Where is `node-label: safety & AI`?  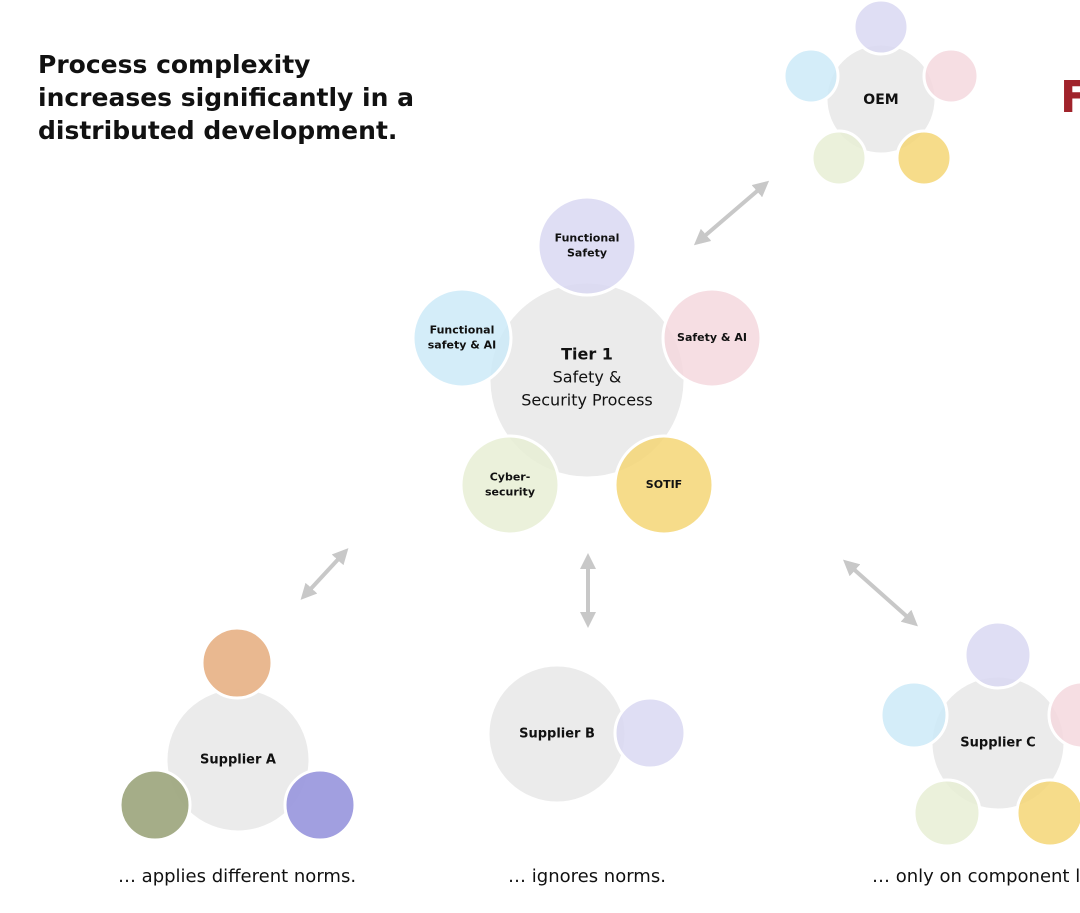
node-label: safety & AI is located at coordinates (462, 345).